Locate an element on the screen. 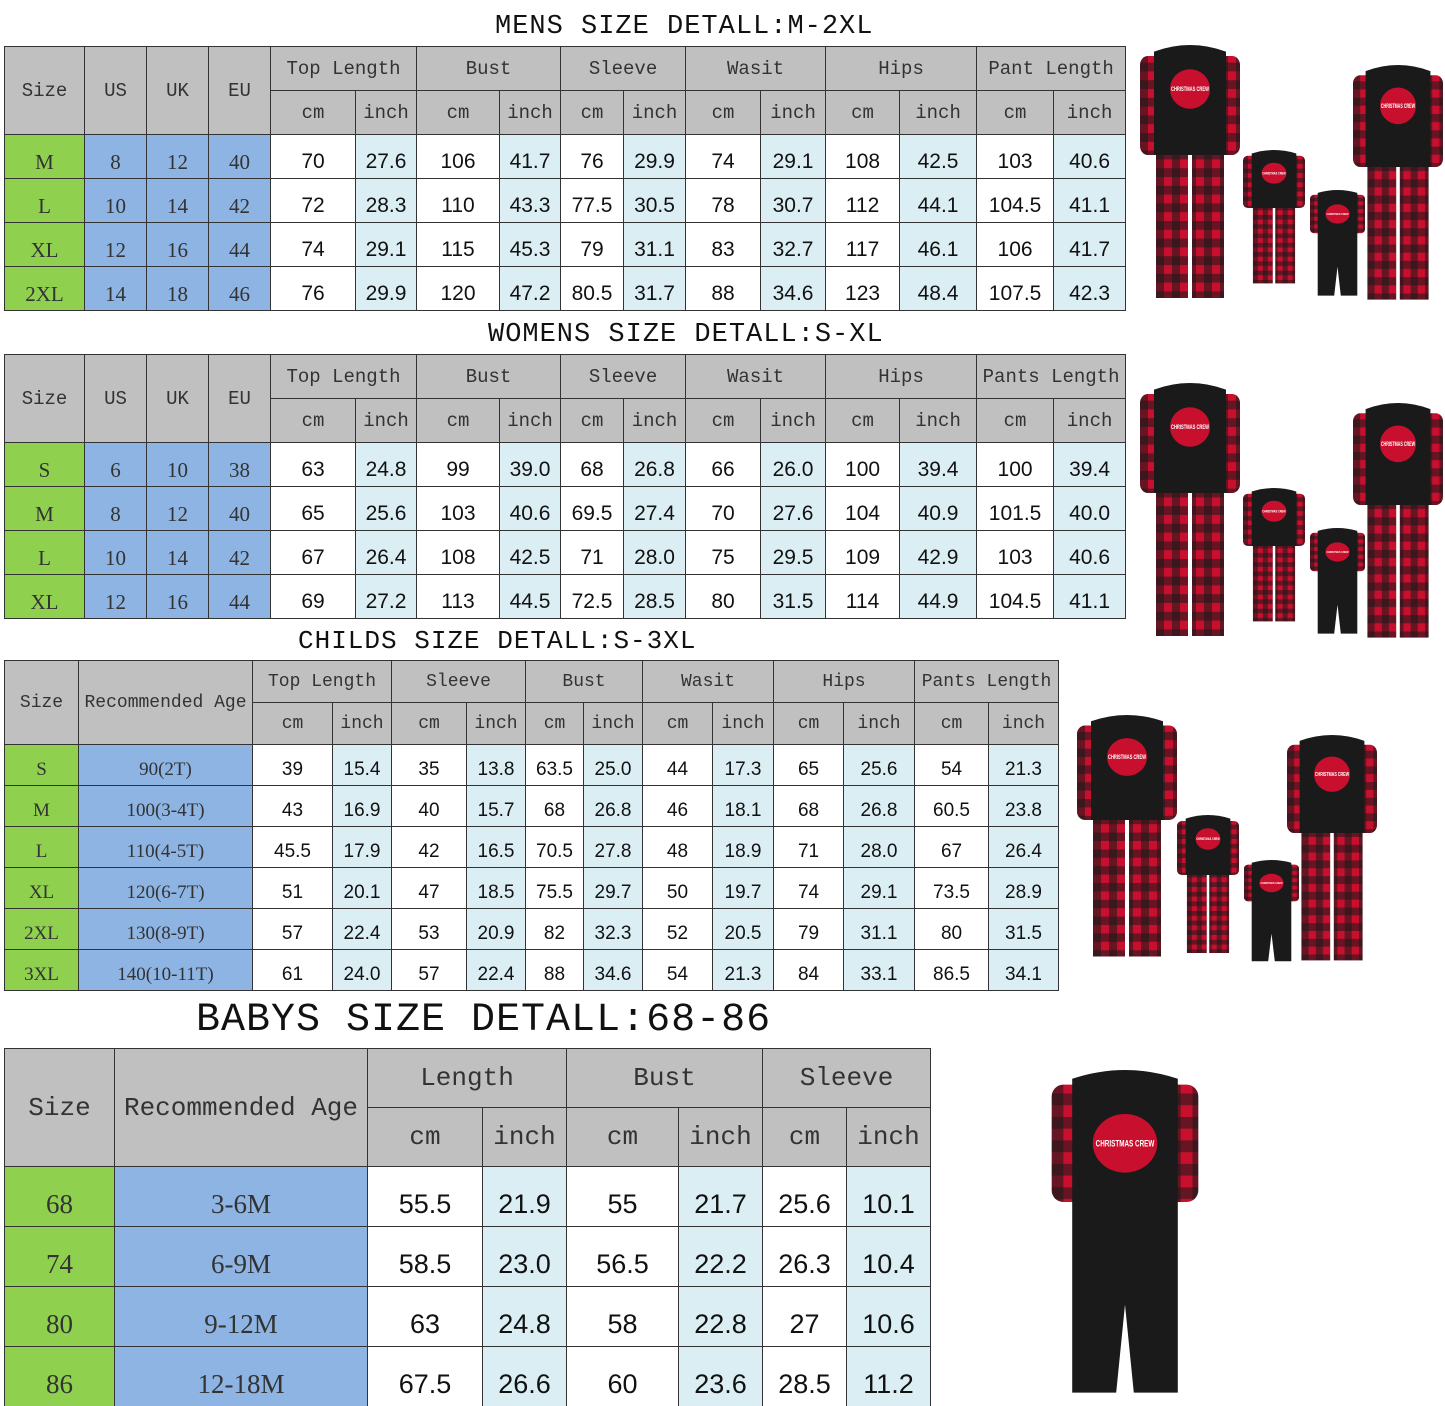 Image resolution: width=1445 pixels, height=1406 pixels. measure-cell: 113 is located at coordinates (458, 596).